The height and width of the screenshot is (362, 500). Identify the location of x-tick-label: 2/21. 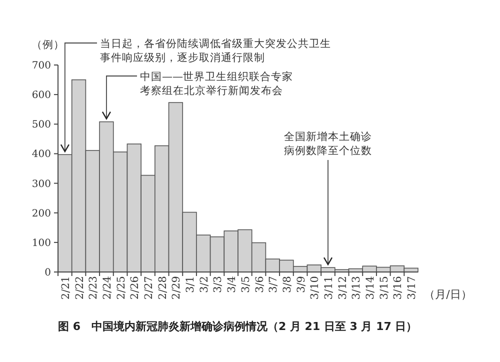
(66, 288).